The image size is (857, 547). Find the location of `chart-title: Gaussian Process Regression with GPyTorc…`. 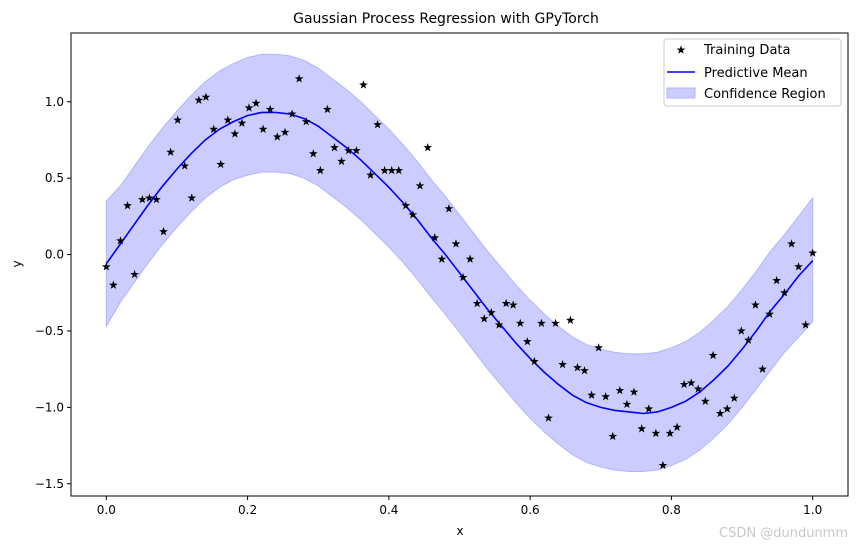

chart-title: Gaussian Process Regression with GPyTorc… is located at coordinates (446, 19).